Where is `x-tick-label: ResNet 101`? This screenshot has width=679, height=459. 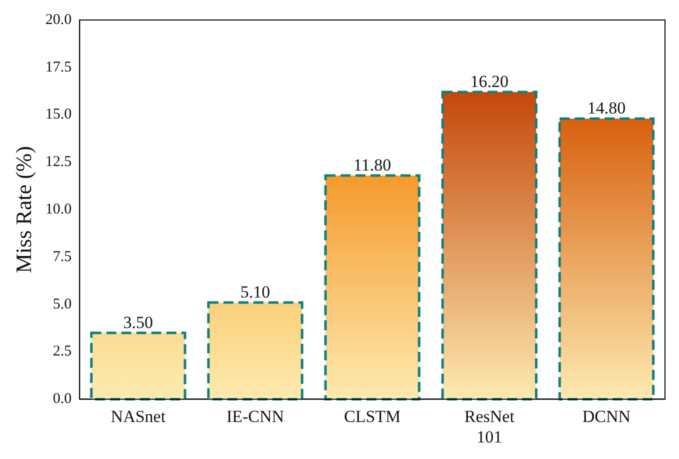 x-tick-label: ResNet 101 is located at coordinates (489, 426).